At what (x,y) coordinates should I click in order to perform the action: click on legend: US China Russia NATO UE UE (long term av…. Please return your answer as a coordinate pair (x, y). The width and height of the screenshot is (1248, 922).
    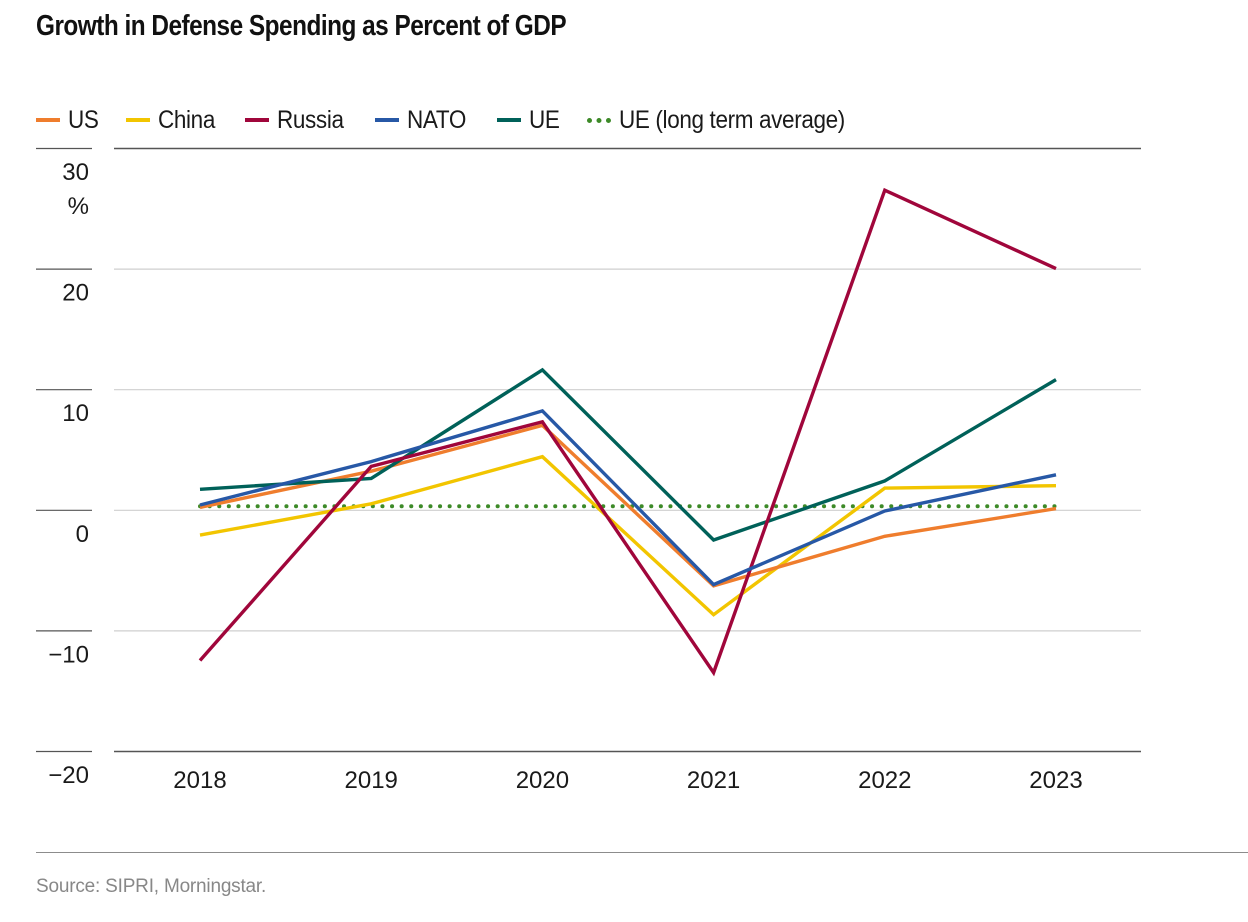
    Looking at the image, I should click on (465, 120).